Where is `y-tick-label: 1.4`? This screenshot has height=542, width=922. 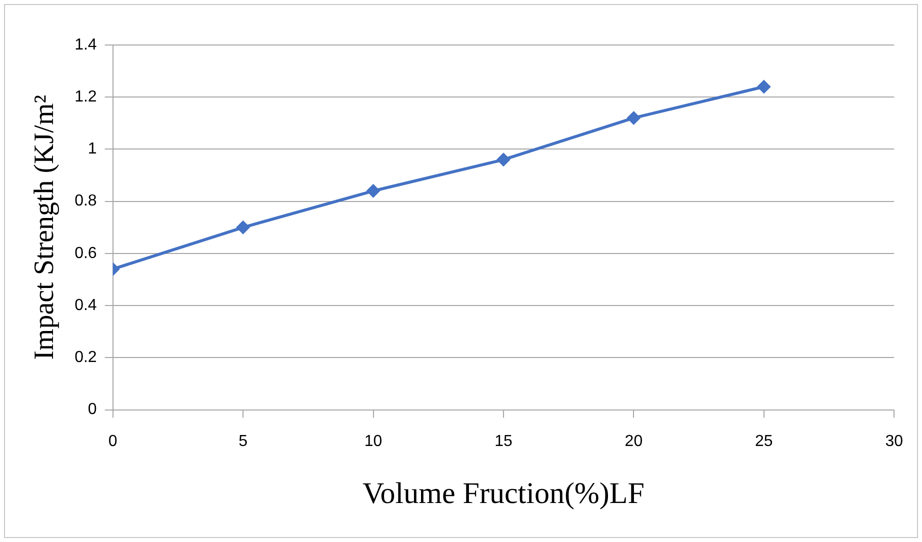 y-tick-label: 1.4 is located at coordinates (85, 45).